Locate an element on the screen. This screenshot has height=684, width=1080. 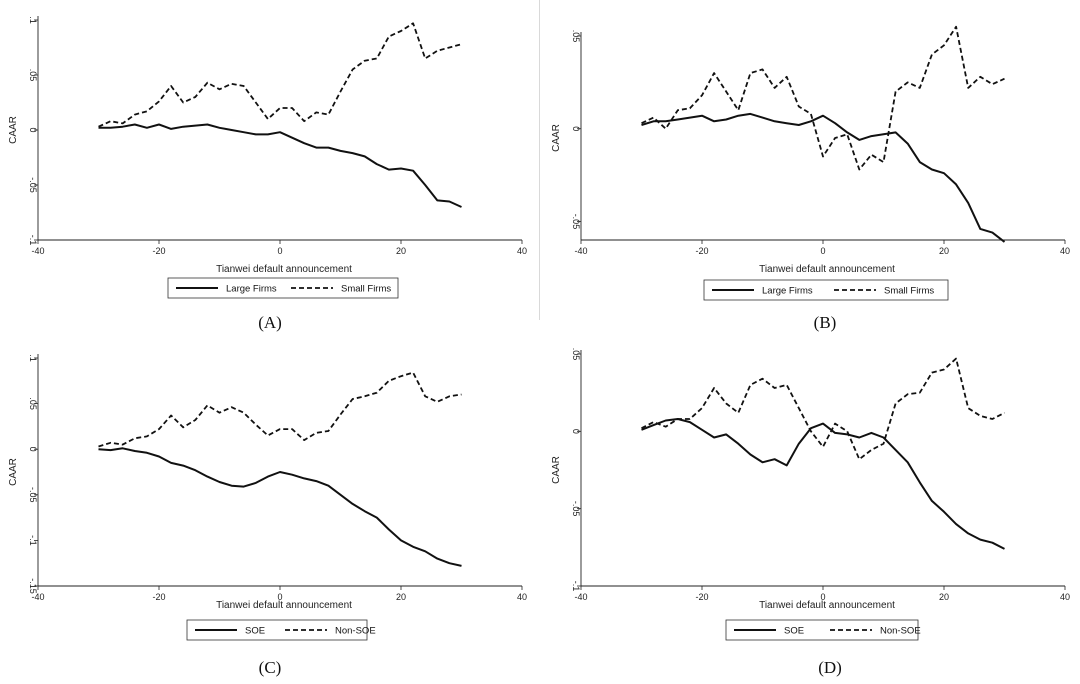
caption-a: (A) is located at coordinates (270, 322).